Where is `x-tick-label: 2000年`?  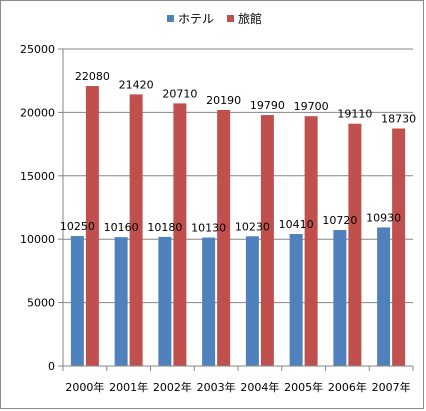
x-tick-label: 2000年 is located at coordinates (84, 387).